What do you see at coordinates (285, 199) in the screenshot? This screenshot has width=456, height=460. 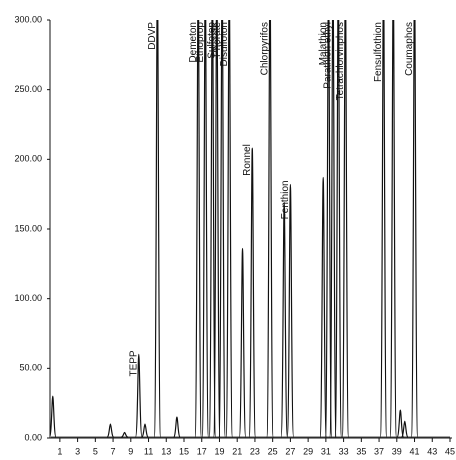 I see `peak-label: Fenthion` at bounding box center [285, 199].